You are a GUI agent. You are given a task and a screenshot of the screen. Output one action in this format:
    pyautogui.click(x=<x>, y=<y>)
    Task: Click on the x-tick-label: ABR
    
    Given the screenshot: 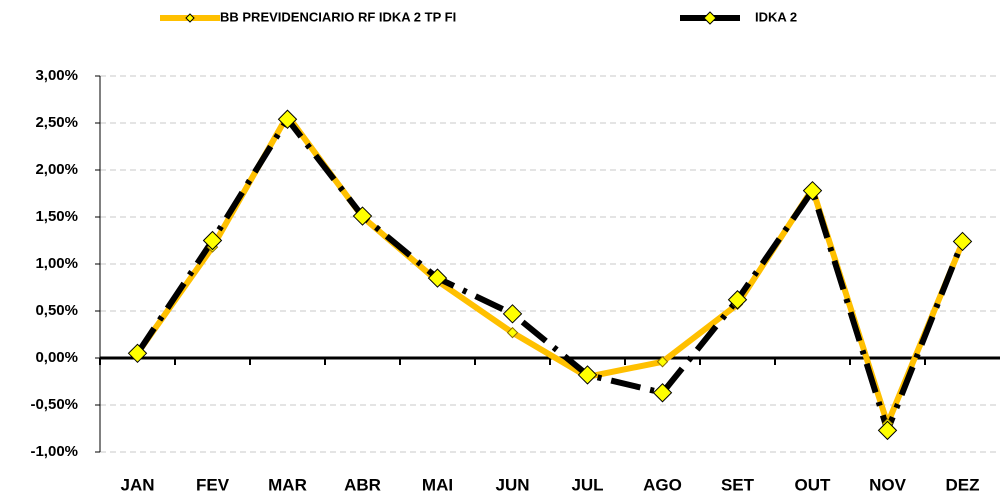 What is the action you would take?
    pyautogui.click(x=362, y=484)
    